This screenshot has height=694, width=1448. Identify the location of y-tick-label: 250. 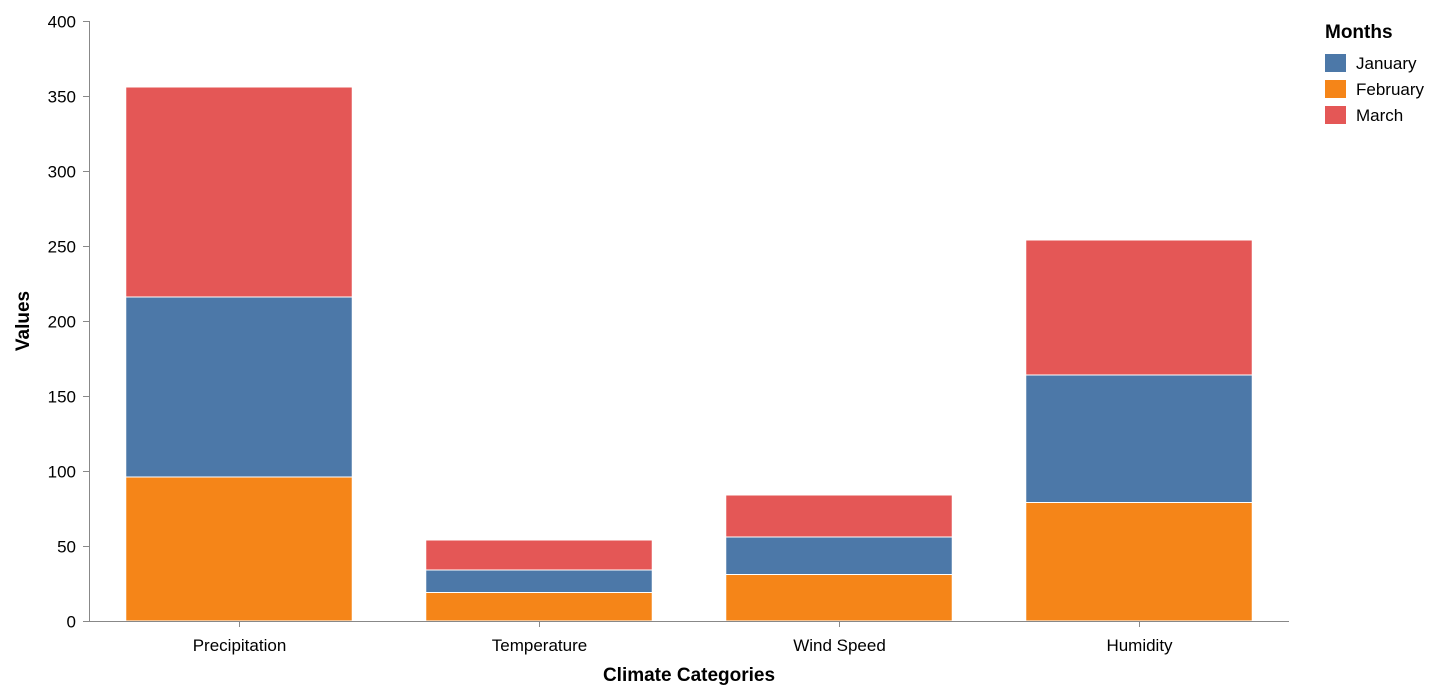
(62, 247).